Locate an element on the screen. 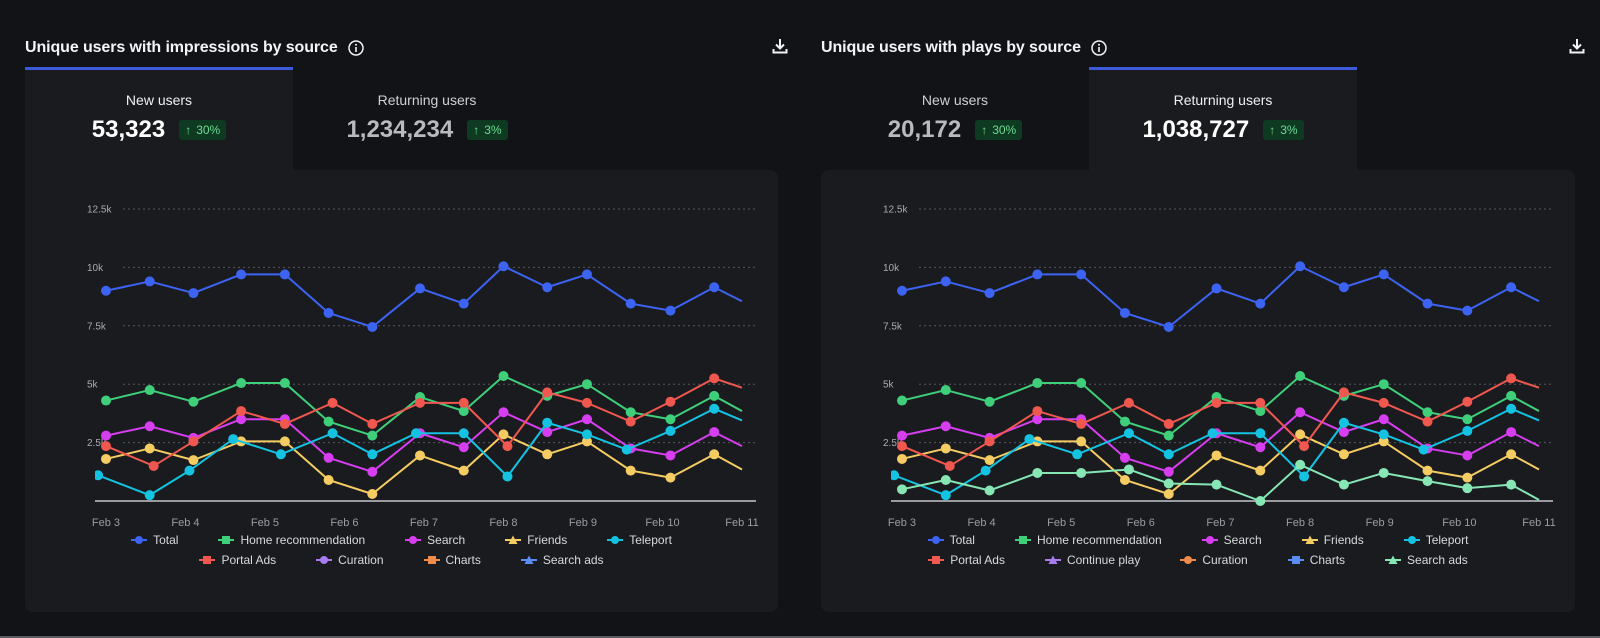 Image resolution: width=1600 pixels, height=638 pixels. legend-item-friends: Friends is located at coordinates (536, 540).